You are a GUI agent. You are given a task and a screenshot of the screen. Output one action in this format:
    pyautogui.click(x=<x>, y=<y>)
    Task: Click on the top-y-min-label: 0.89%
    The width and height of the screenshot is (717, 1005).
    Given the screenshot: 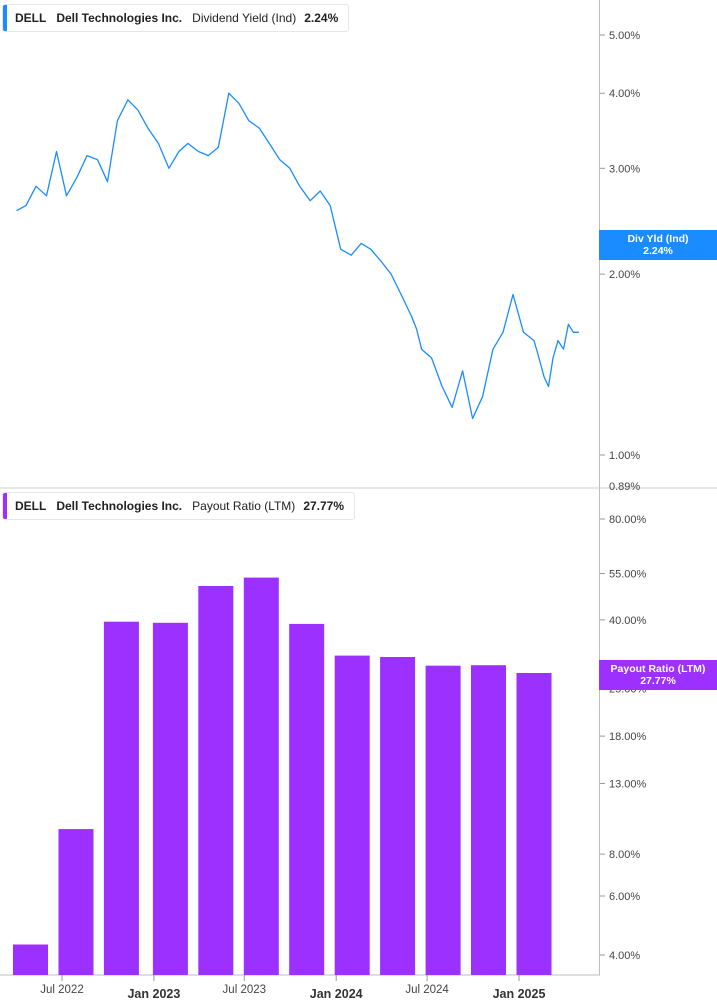 What is the action you would take?
    pyautogui.click(x=624, y=487)
    